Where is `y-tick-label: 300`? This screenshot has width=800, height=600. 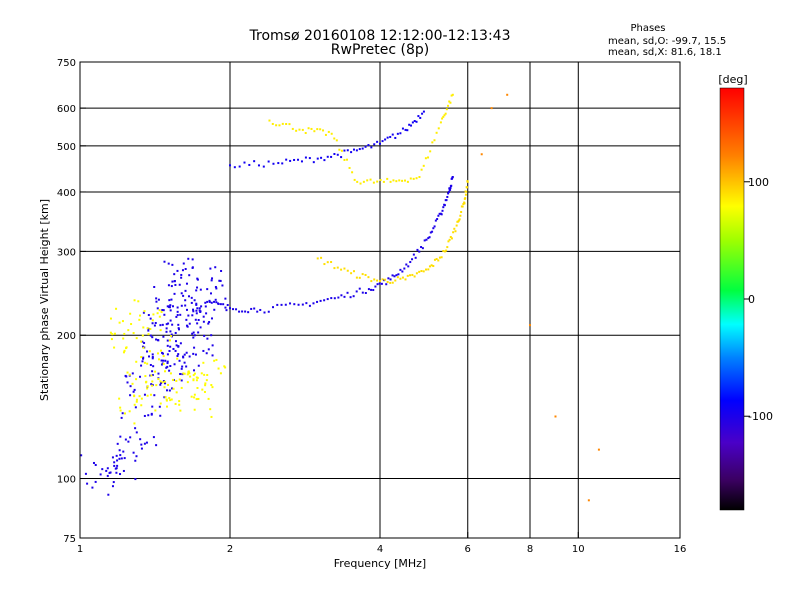
y-tick-label: 300 is located at coordinates (66, 252).